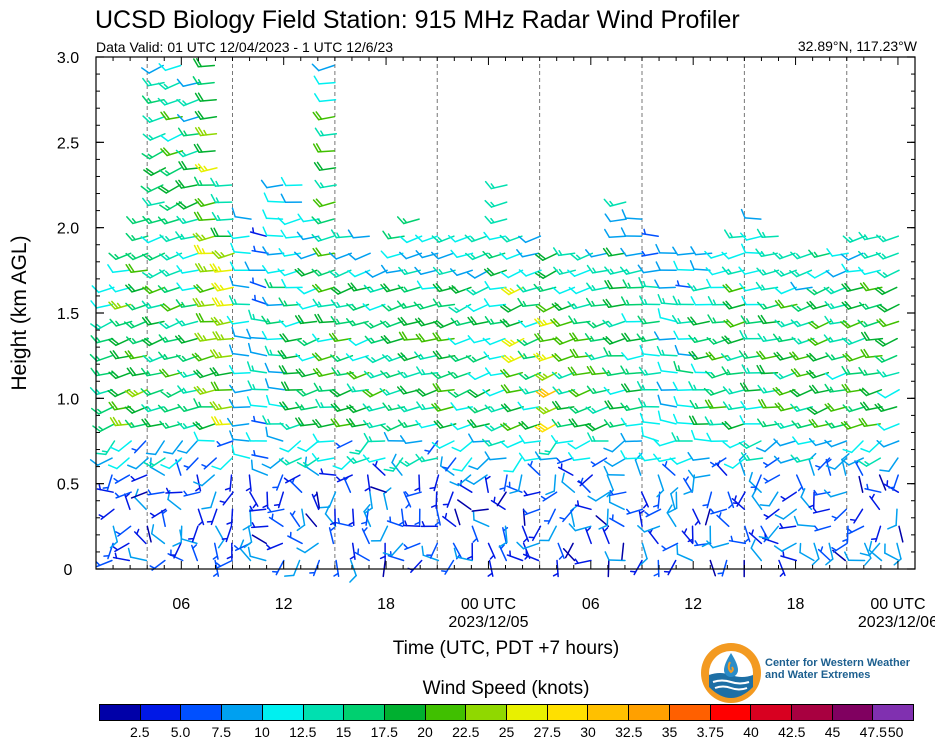  What do you see at coordinates (751, 732) in the screenshot?
I see `colorbar-label: 40` at bounding box center [751, 732].